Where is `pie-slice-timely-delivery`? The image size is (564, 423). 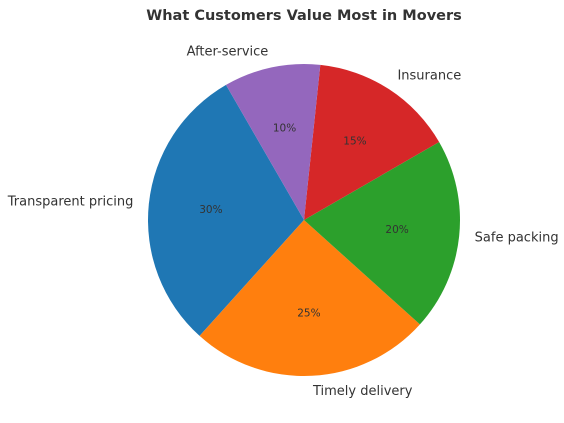
pie-slice-timely-delivery is located at coordinates (309, 298).